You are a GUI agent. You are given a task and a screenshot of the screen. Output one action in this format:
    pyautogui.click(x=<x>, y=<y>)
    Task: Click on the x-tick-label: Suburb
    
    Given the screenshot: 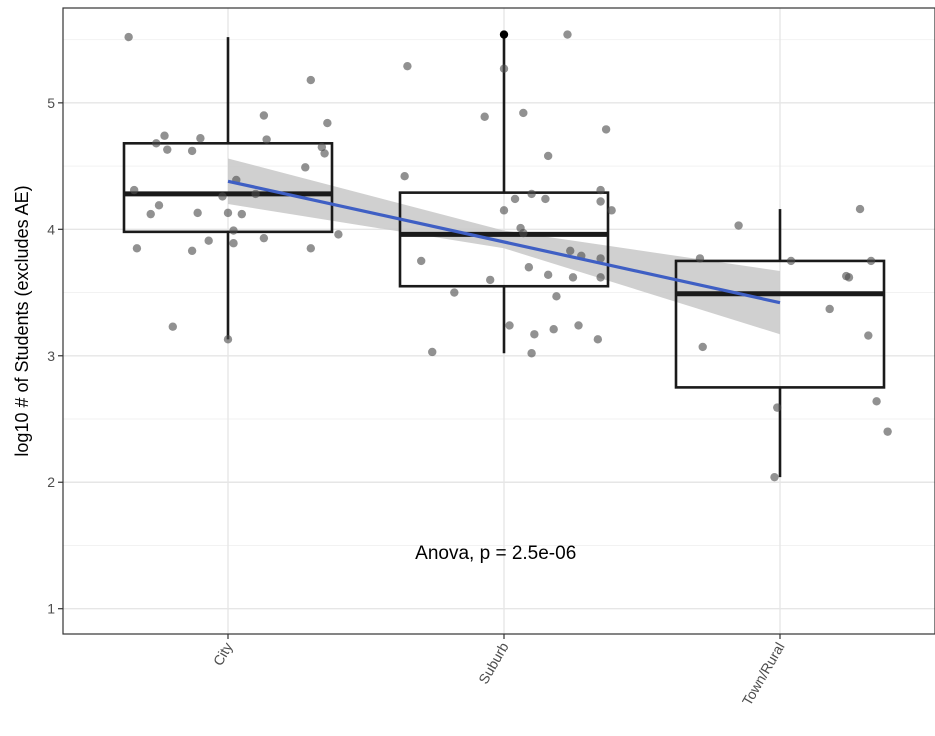 What is the action you would take?
    pyautogui.click(x=493, y=662)
    